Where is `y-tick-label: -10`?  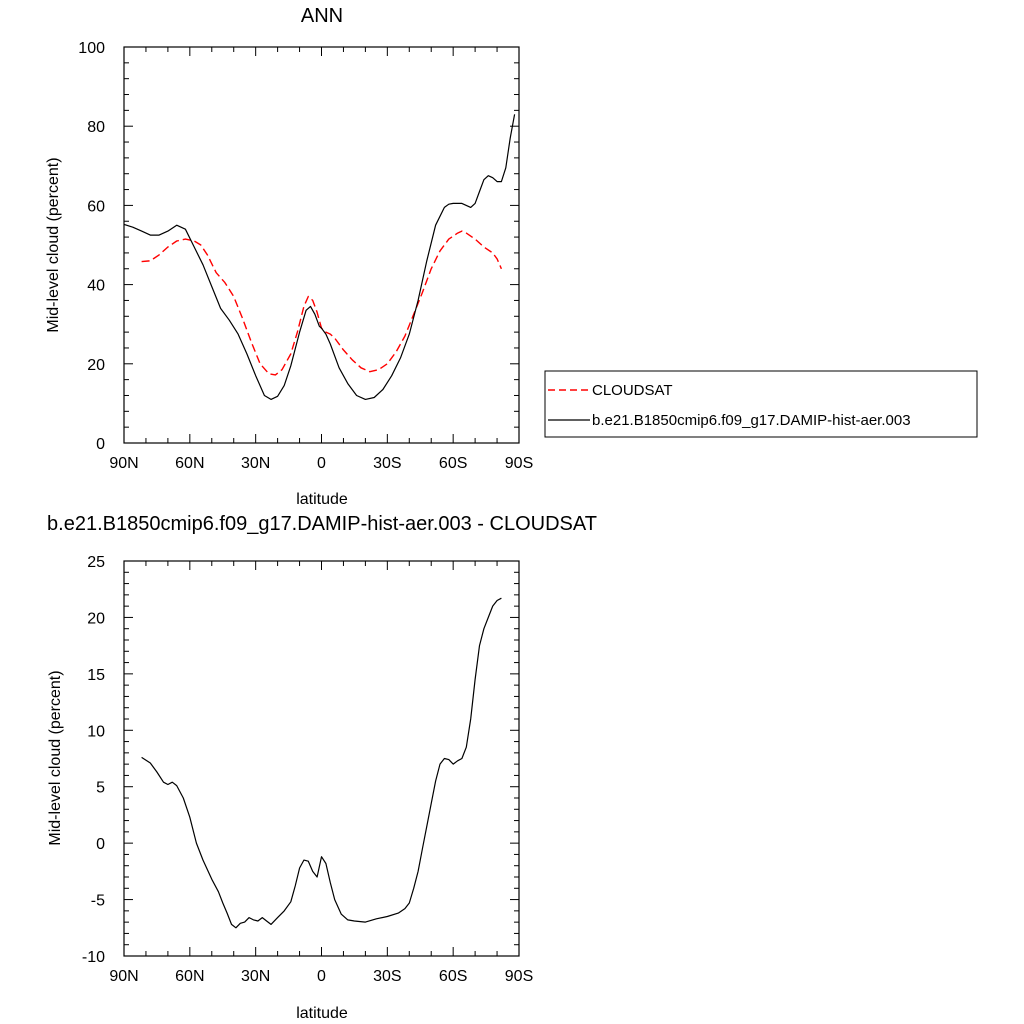
y-tick-label: -10 is located at coordinates (93, 957).